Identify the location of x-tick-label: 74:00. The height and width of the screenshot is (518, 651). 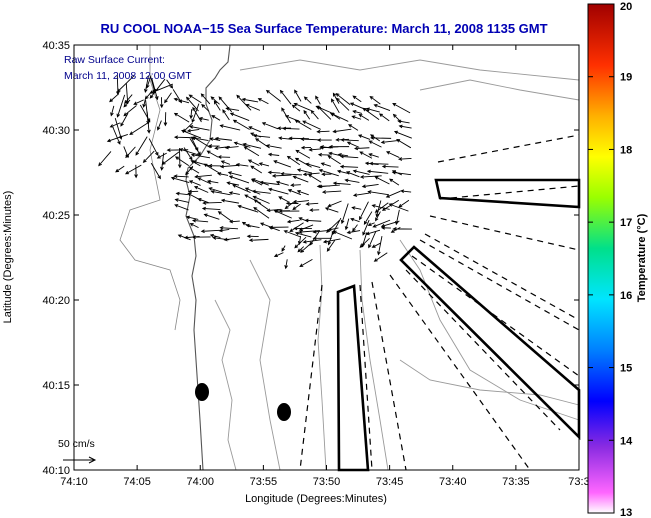
(200, 482).